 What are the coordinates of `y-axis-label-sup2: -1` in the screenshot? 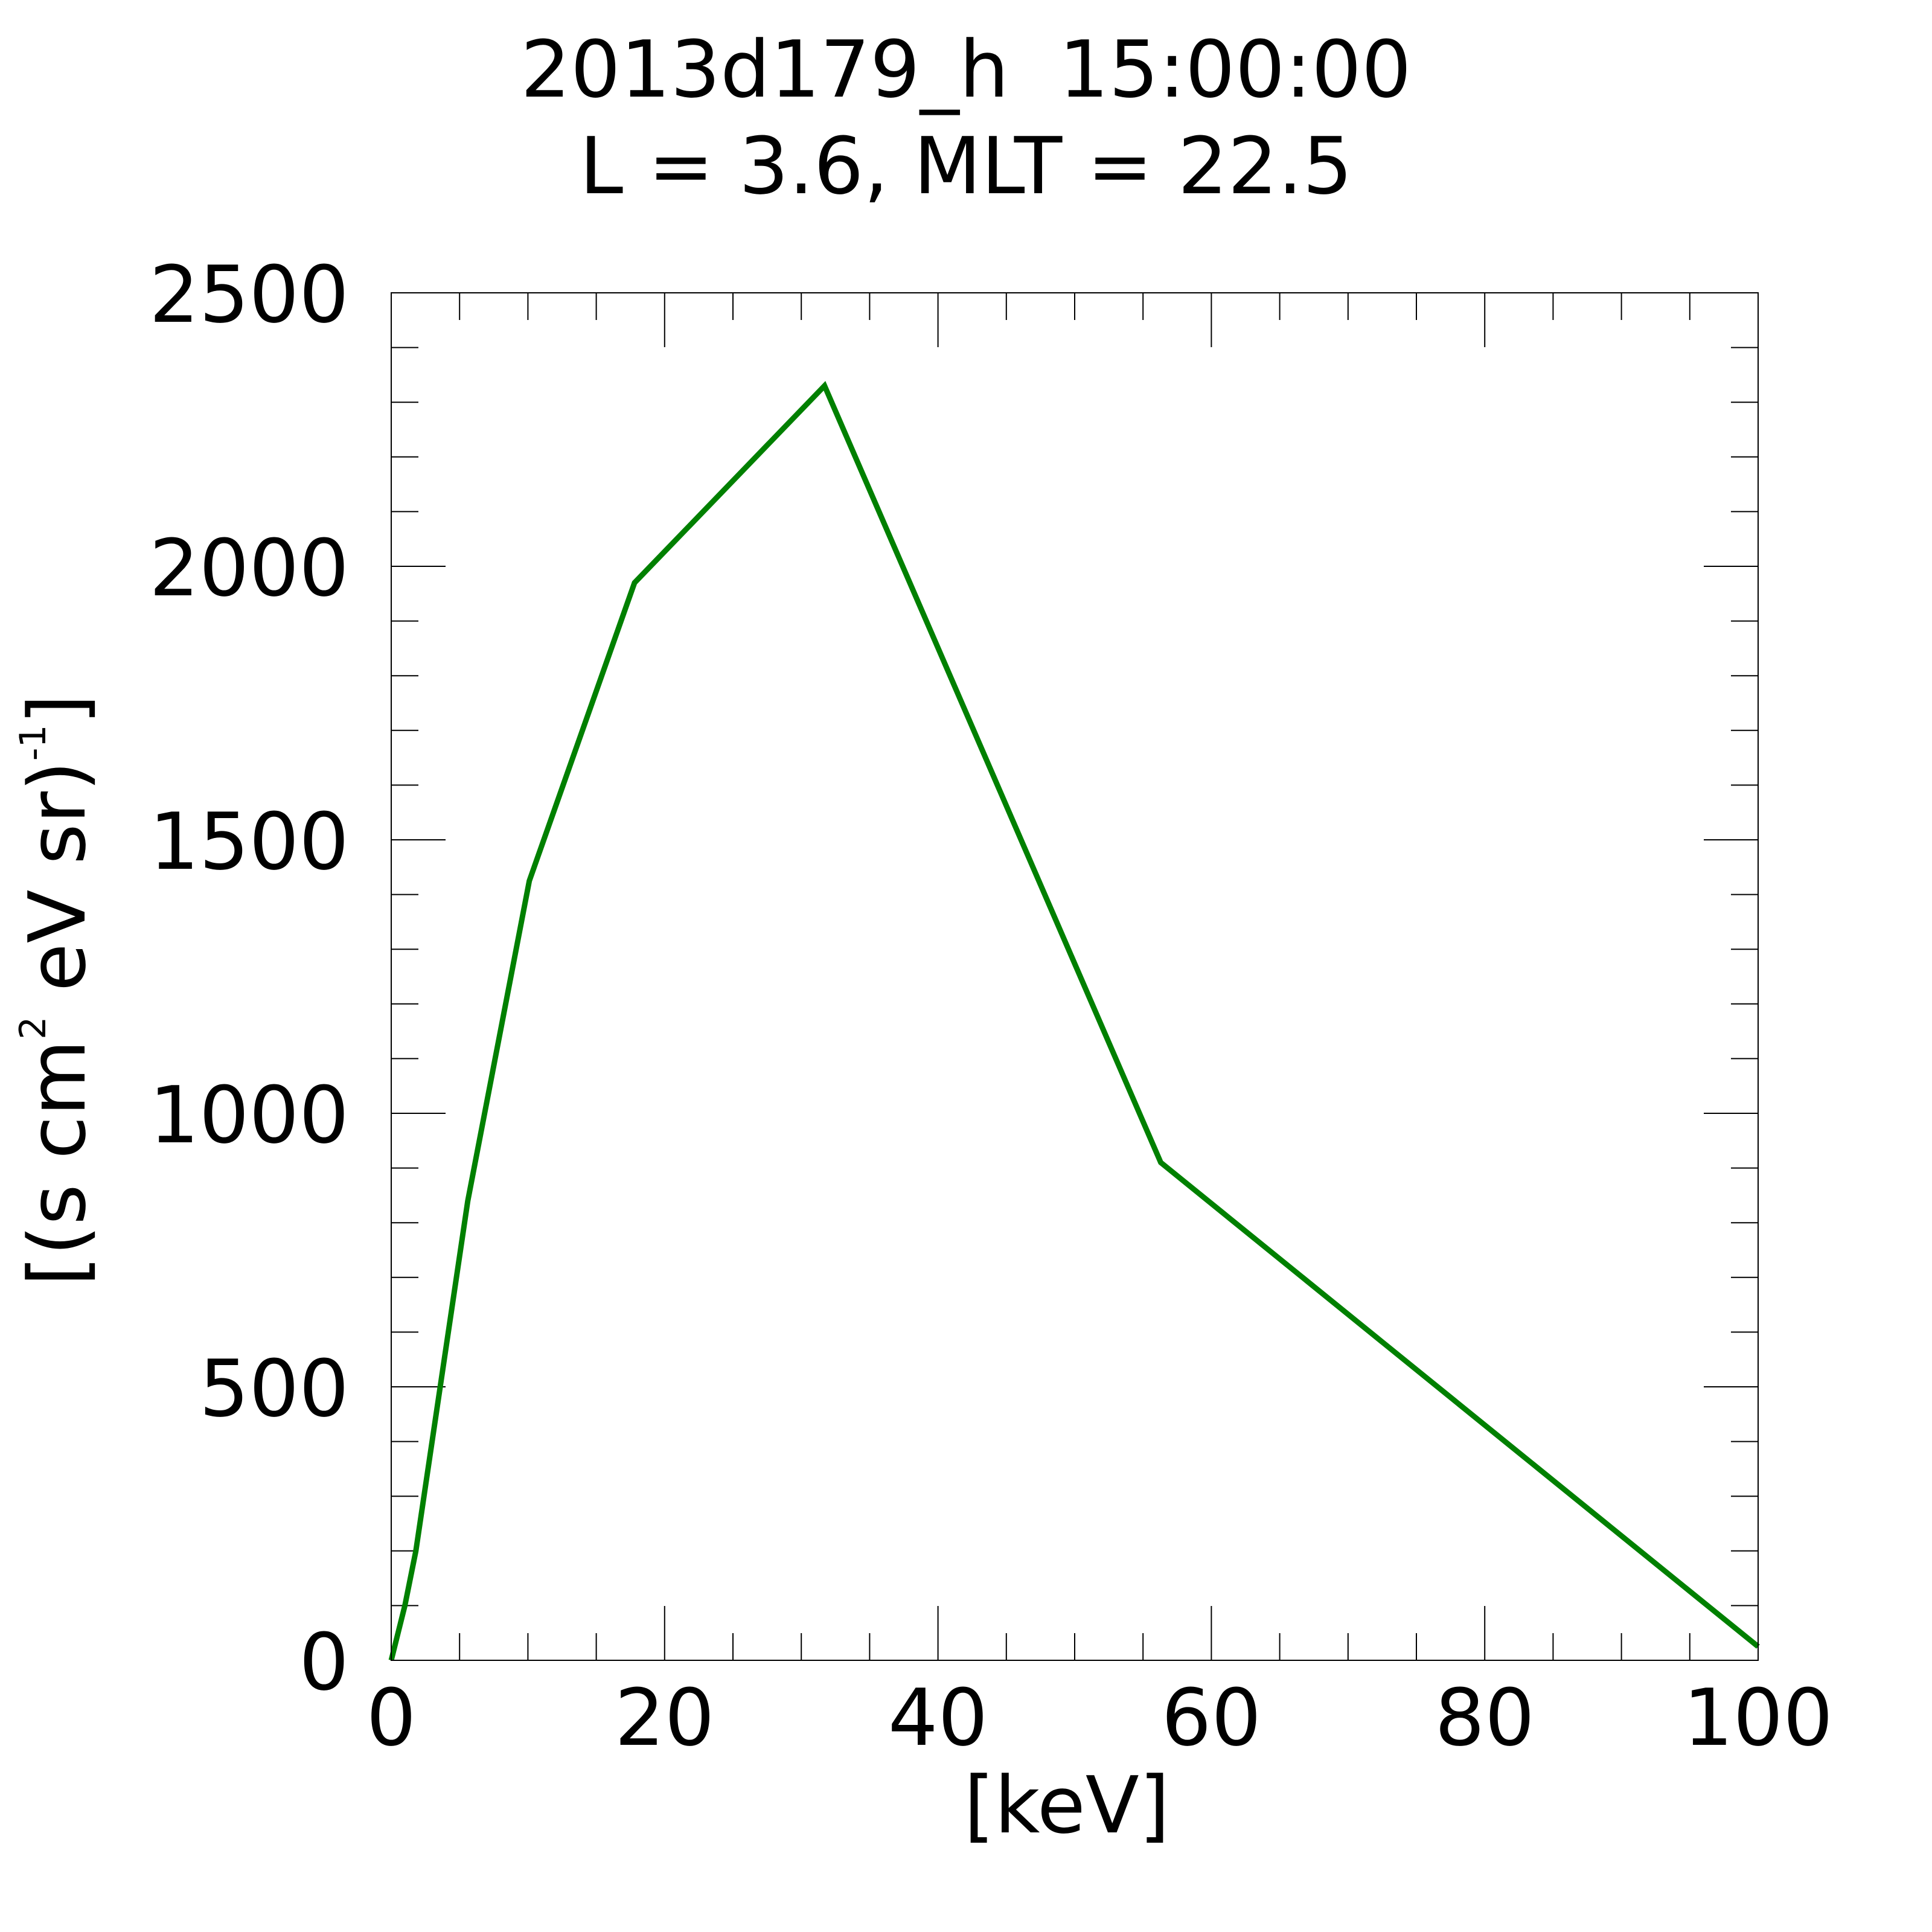 It's located at (33, 743).